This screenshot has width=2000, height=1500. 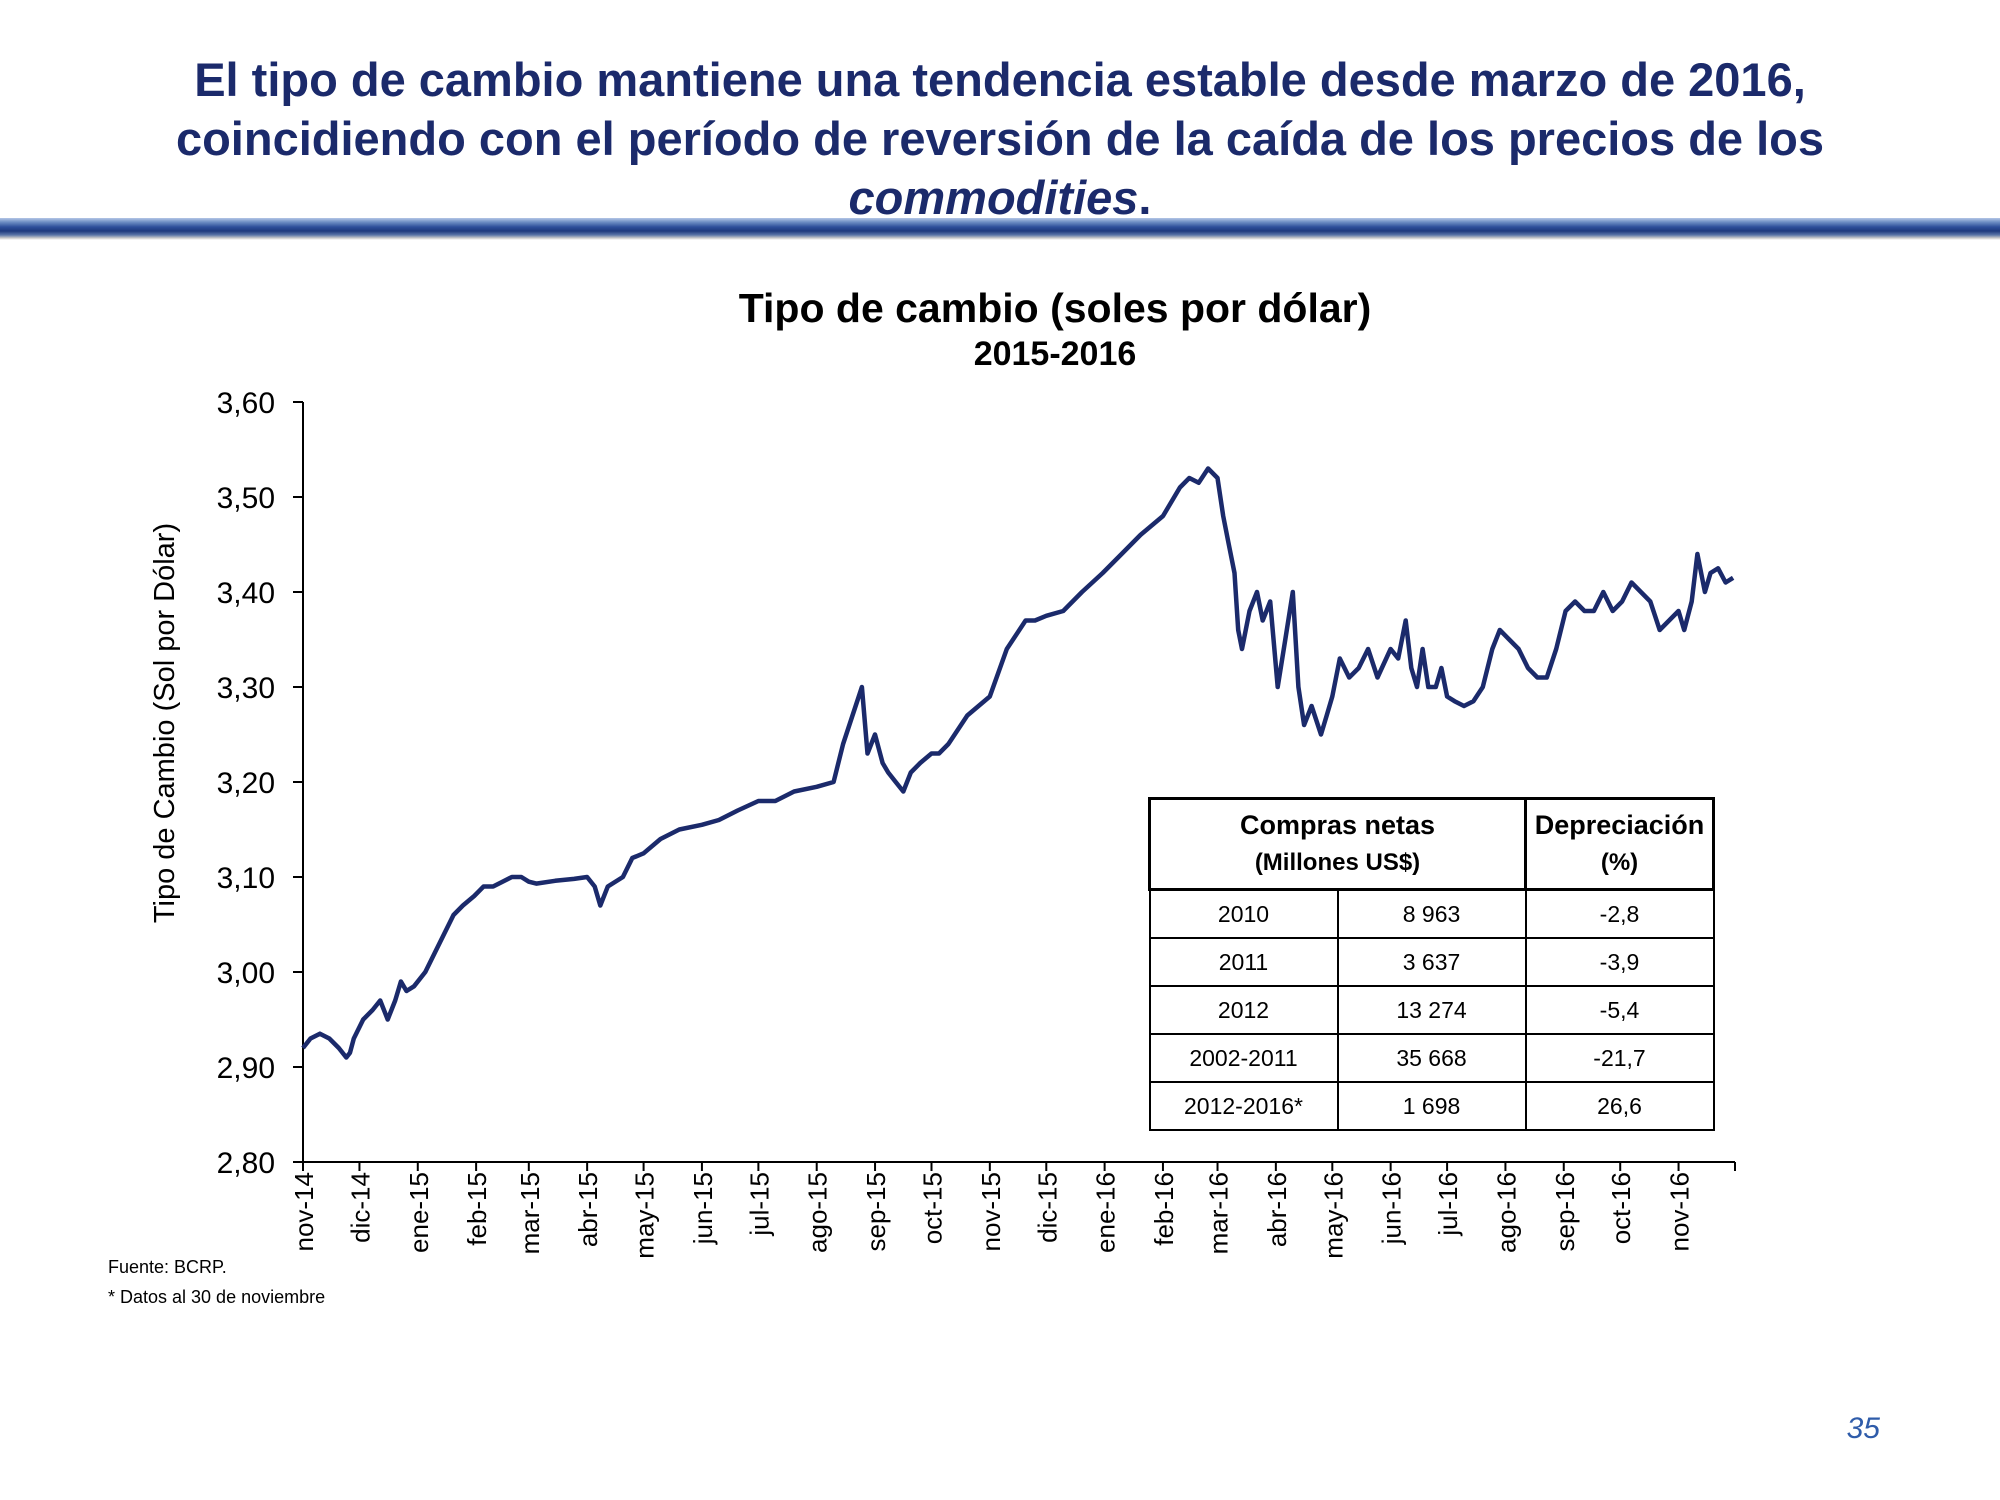 I want to click on x-tick-label: jun-15, so click(x=703, y=1208).